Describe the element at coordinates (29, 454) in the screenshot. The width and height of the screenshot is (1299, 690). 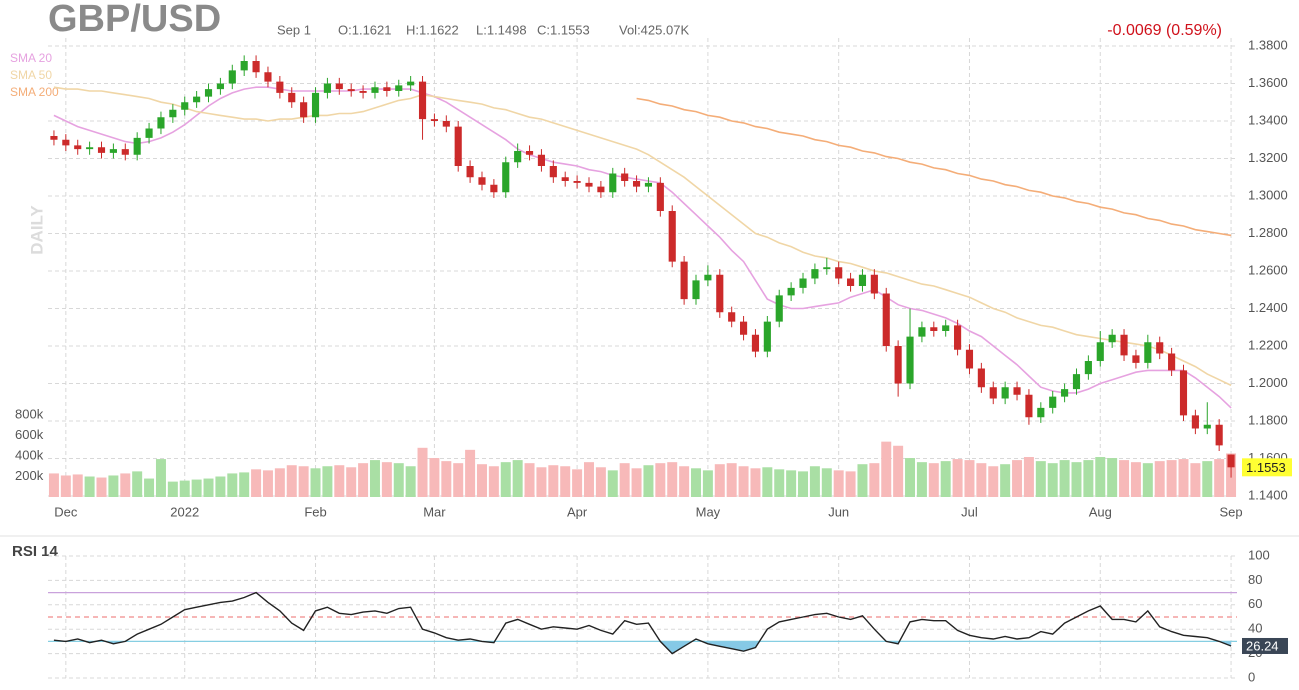
I see `volume-tick-label: 400k` at that location.